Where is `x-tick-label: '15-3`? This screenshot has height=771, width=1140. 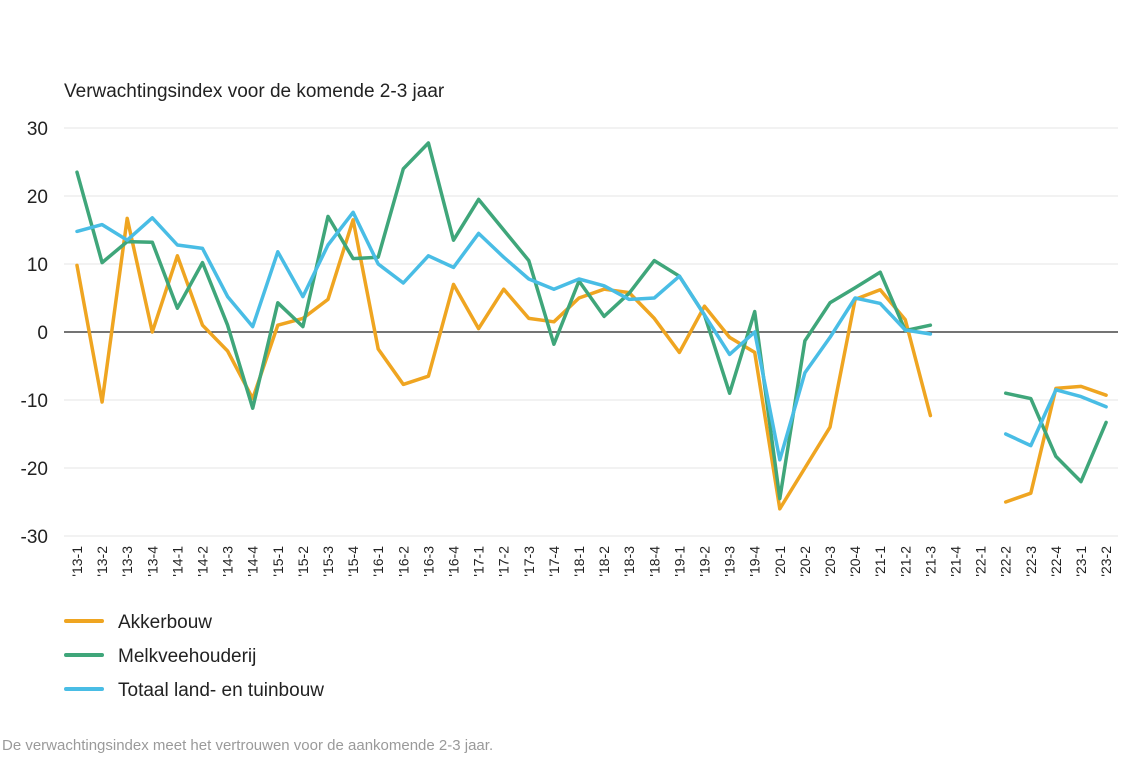
x-tick-label: '15-3 is located at coordinates (328, 561).